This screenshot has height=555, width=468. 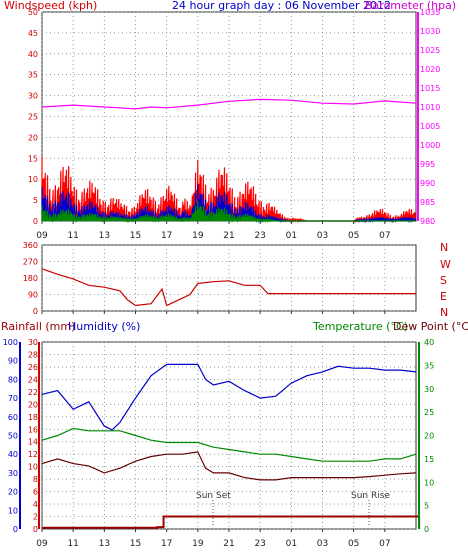 What do you see at coordinates (443, 296) in the screenshot?
I see `direction-label-e: E` at bounding box center [443, 296].